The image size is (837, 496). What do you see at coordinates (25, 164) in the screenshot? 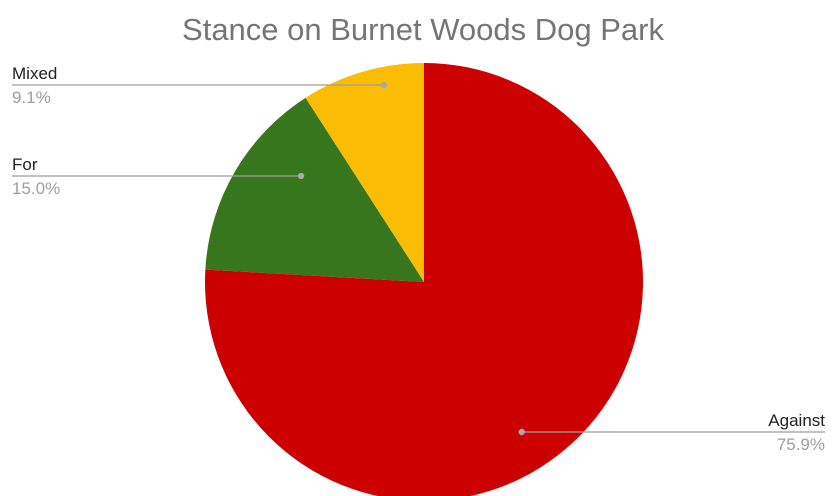
I see `slice-label-for: For` at bounding box center [25, 164].